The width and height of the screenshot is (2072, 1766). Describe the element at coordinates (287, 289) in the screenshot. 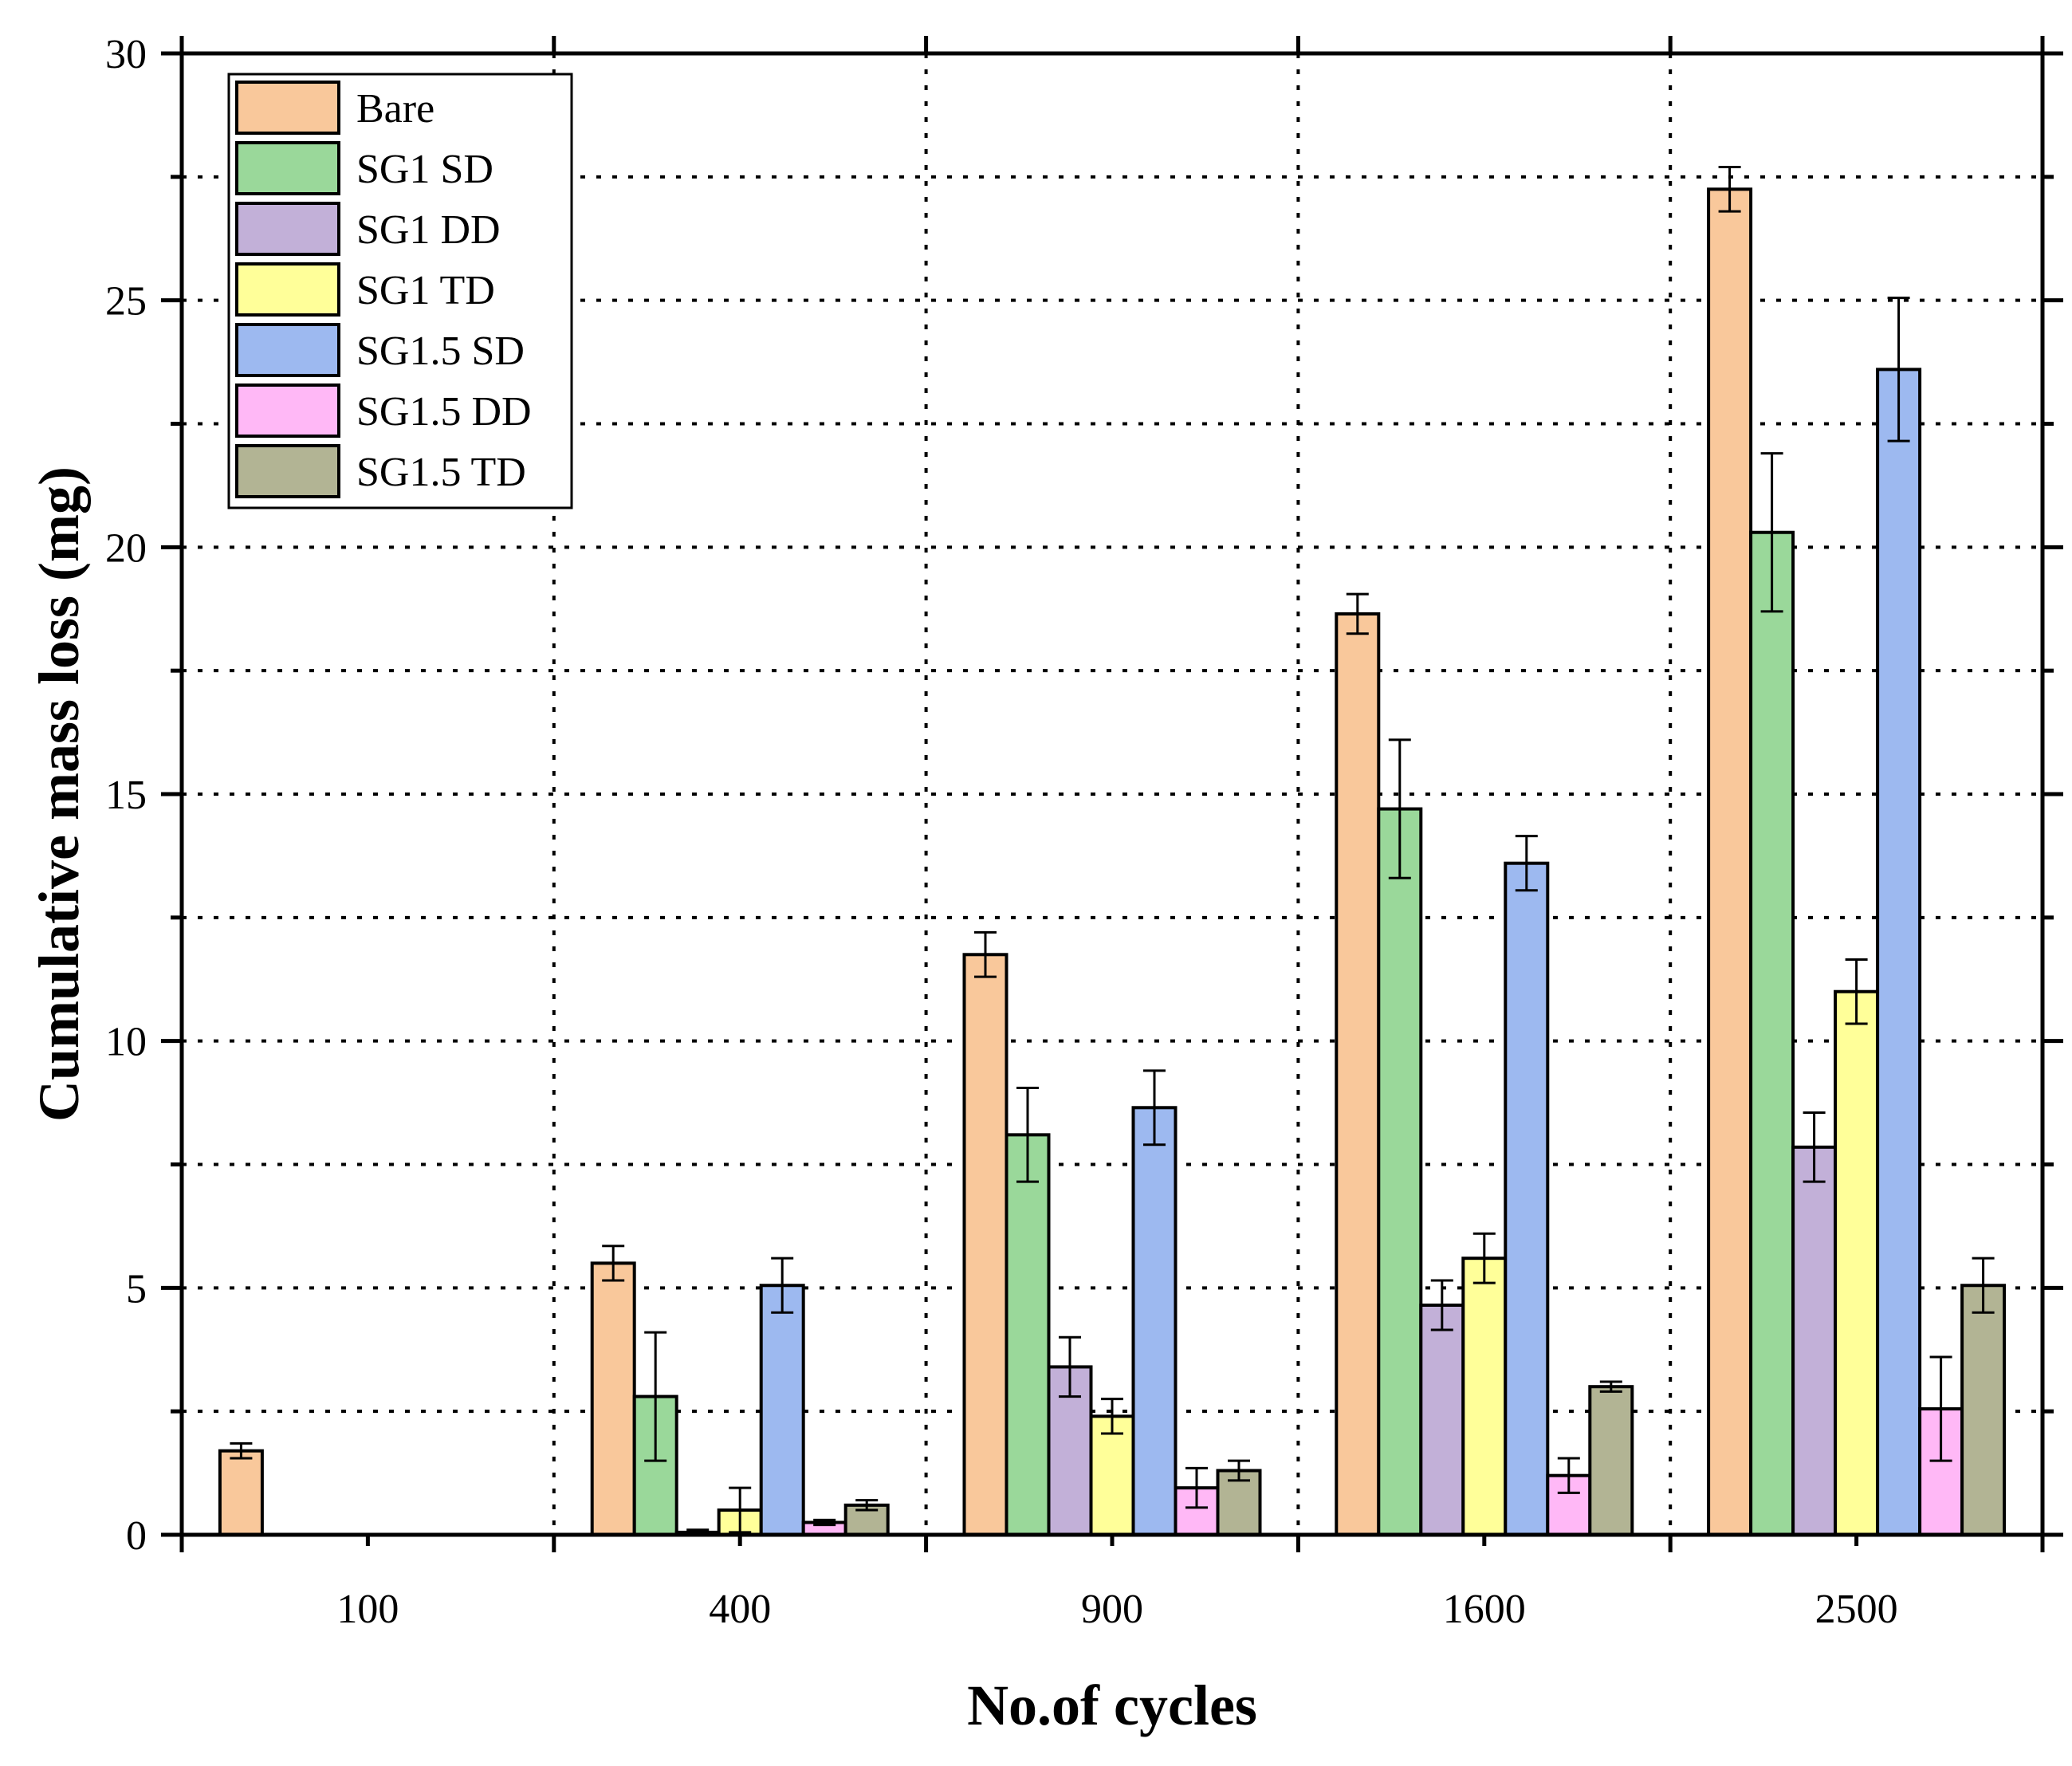

I see `legend-swatch-sg1-td` at that location.